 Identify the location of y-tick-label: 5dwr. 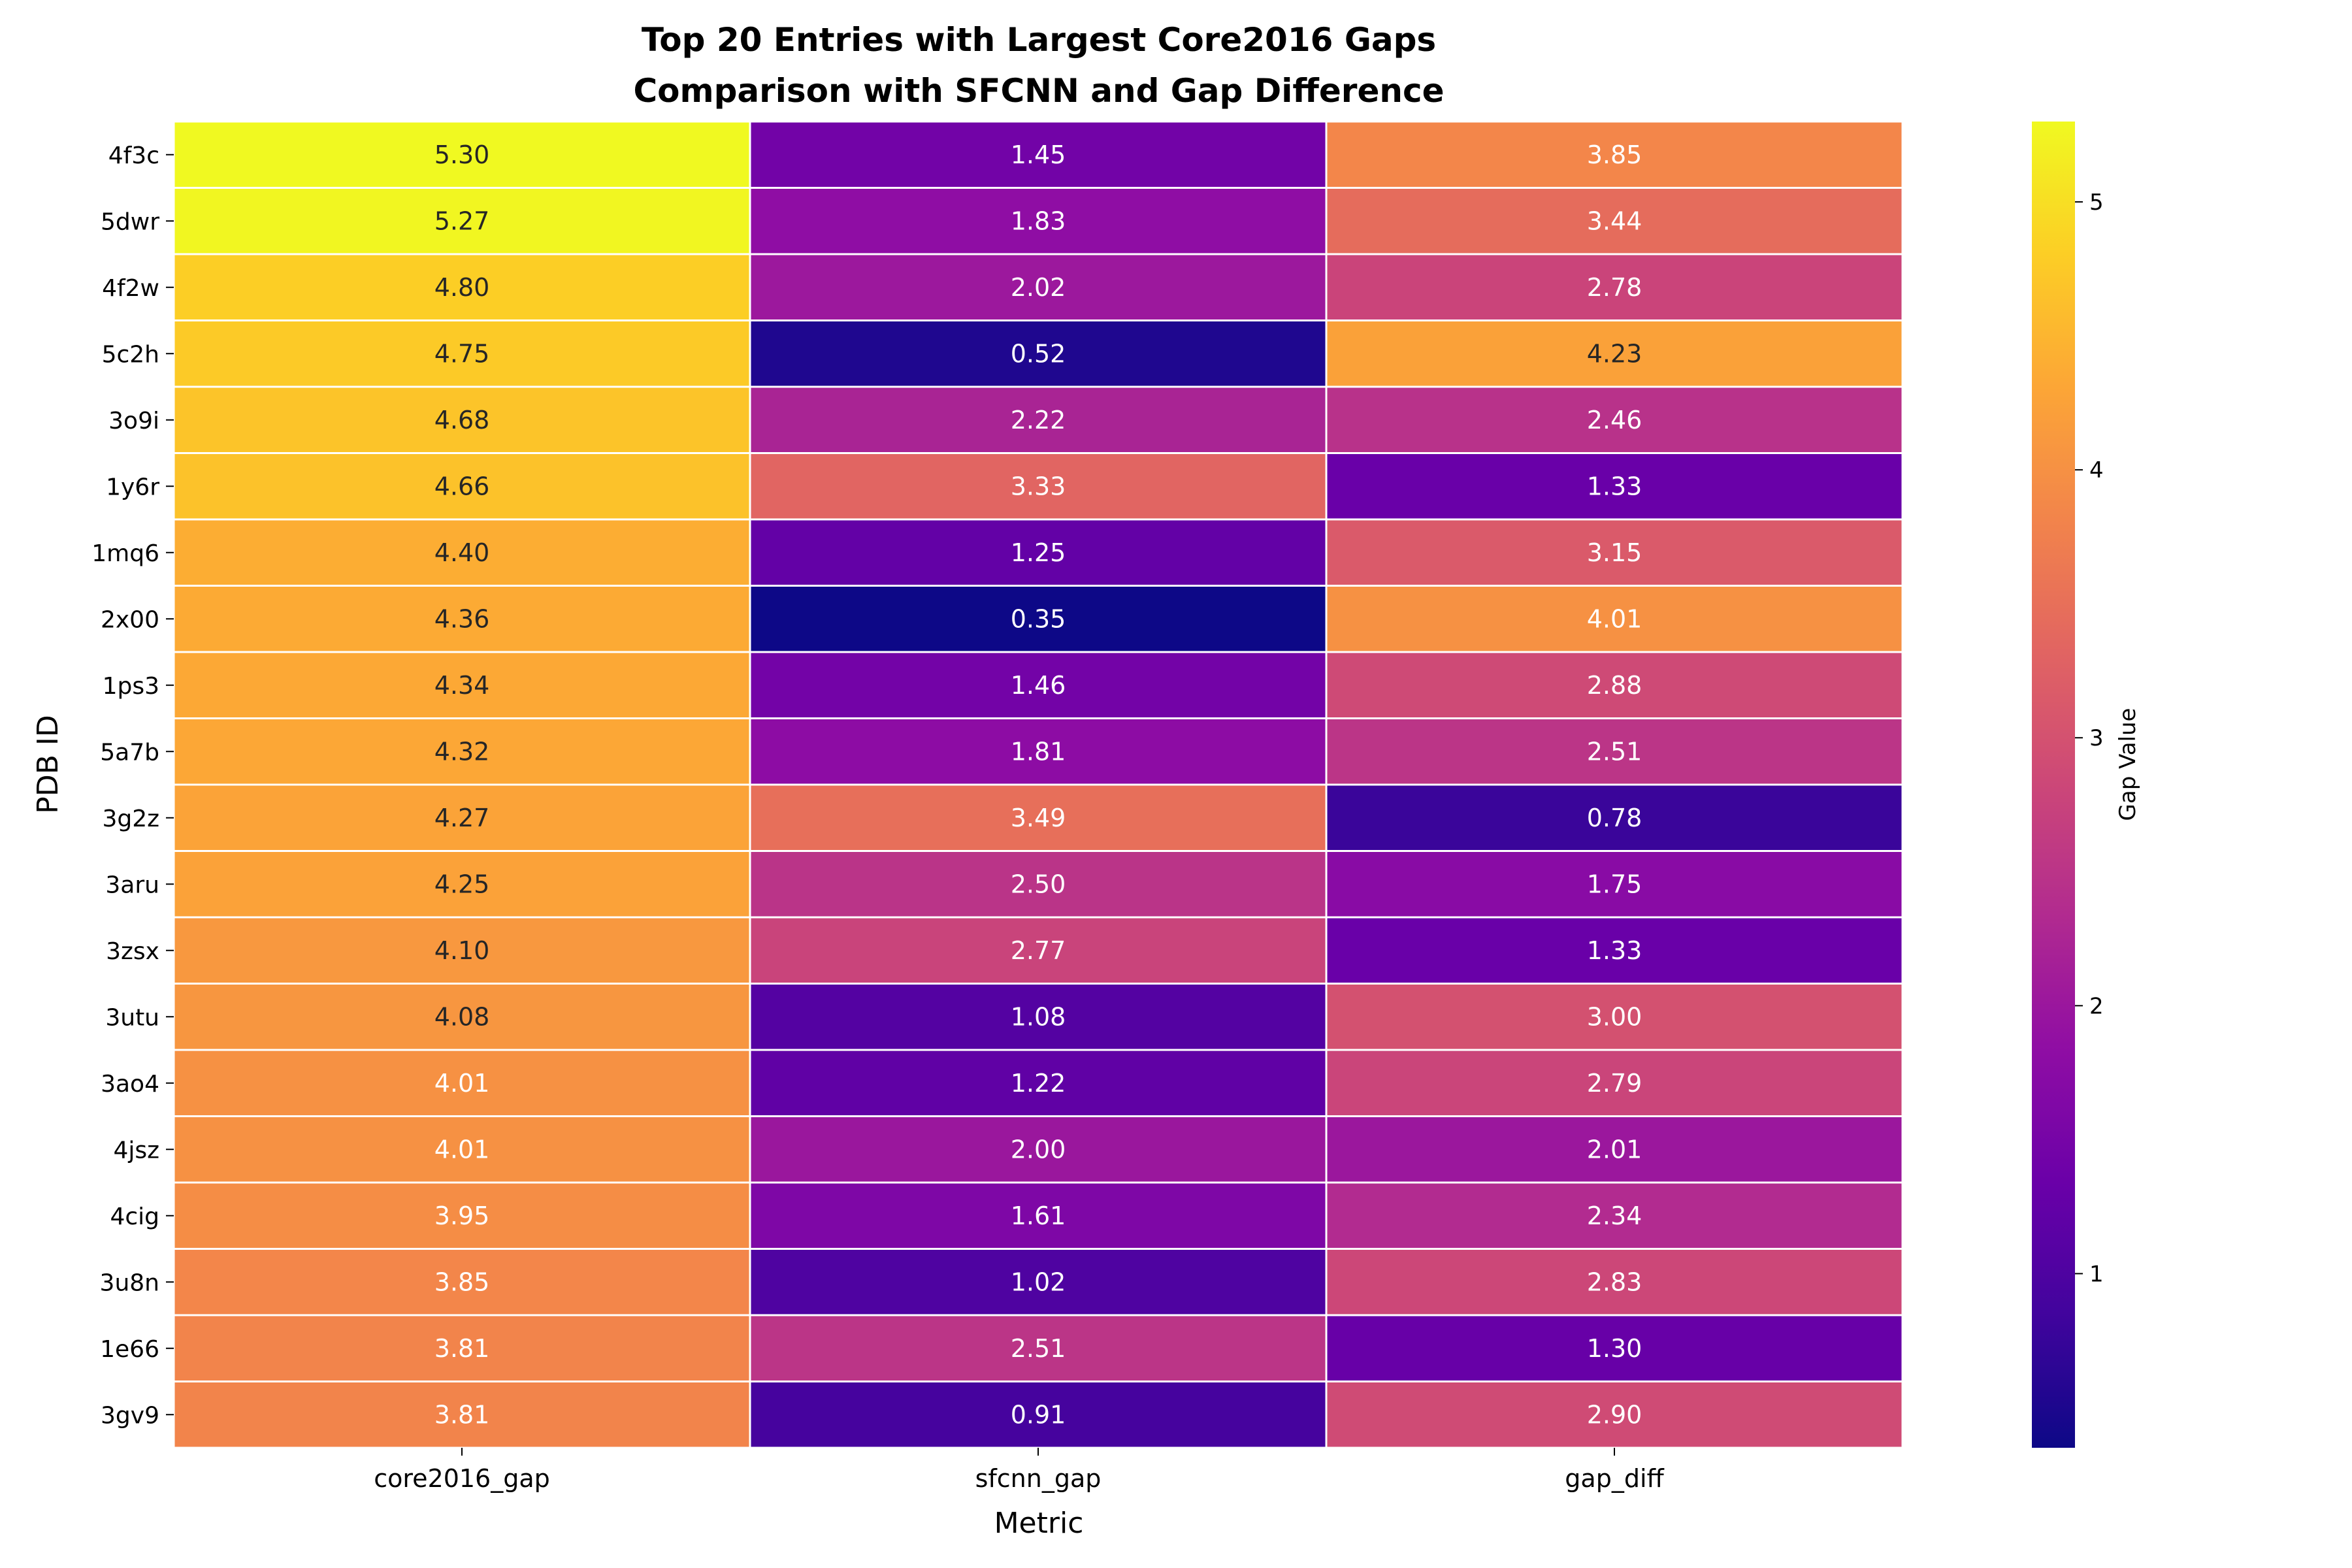
(130, 221).